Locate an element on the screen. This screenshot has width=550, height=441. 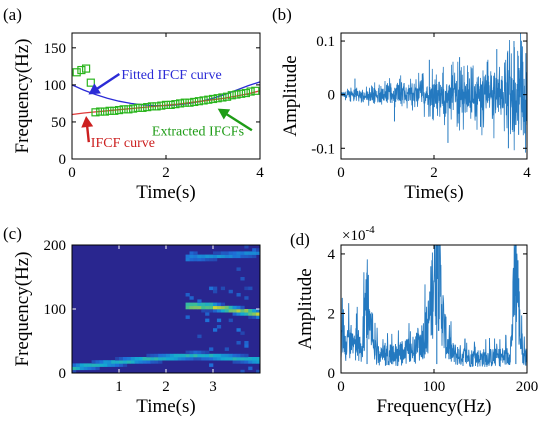
panel-label: (a) is located at coordinates (12, 14).